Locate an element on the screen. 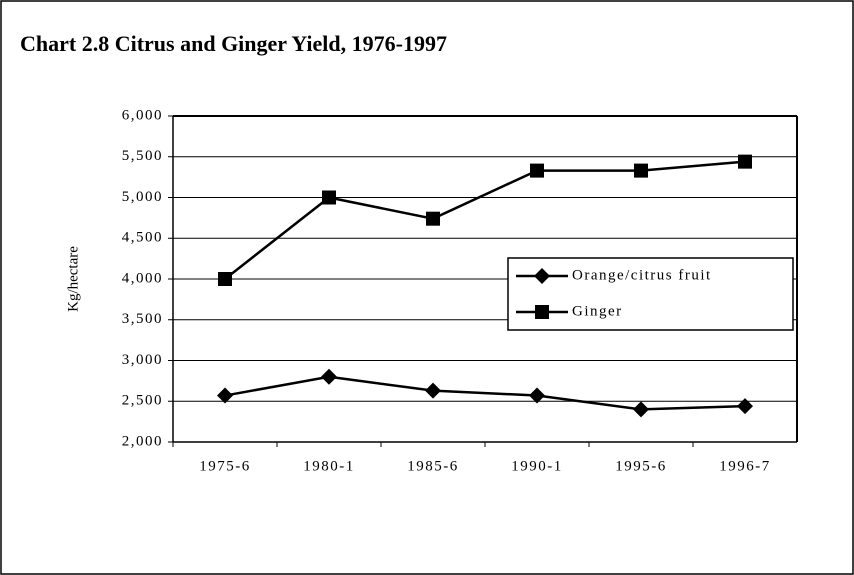 This screenshot has height=575, width=854. x-tick-label: 1996-7 is located at coordinates (745, 466).